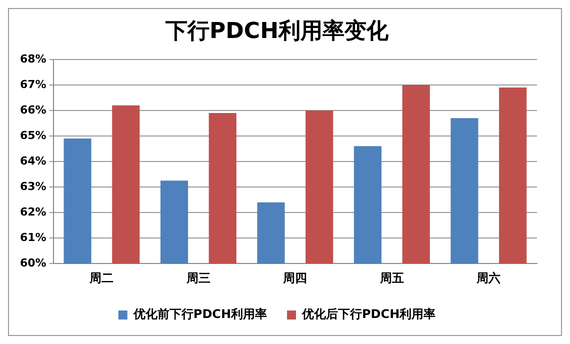 This screenshot has width=570, height=344. What do you see at coordinates (33, 186) in the screenshot?
I see `y-tick-label: 63%` at bounding box center [33, 186].